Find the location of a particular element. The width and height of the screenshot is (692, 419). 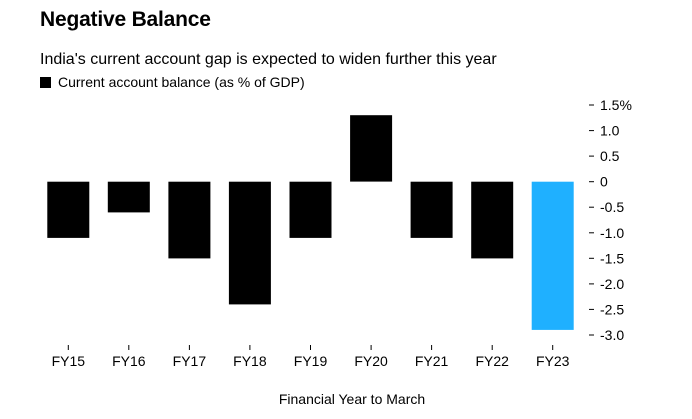

x-tick-label-fy20: FY20 is located at coordinates (371, 361).